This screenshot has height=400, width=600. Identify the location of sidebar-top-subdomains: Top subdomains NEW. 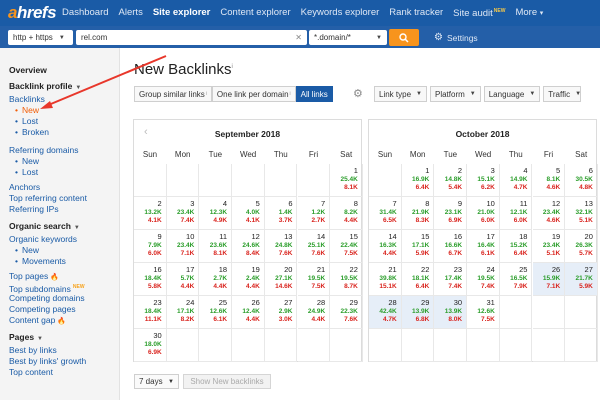
(64, 288).